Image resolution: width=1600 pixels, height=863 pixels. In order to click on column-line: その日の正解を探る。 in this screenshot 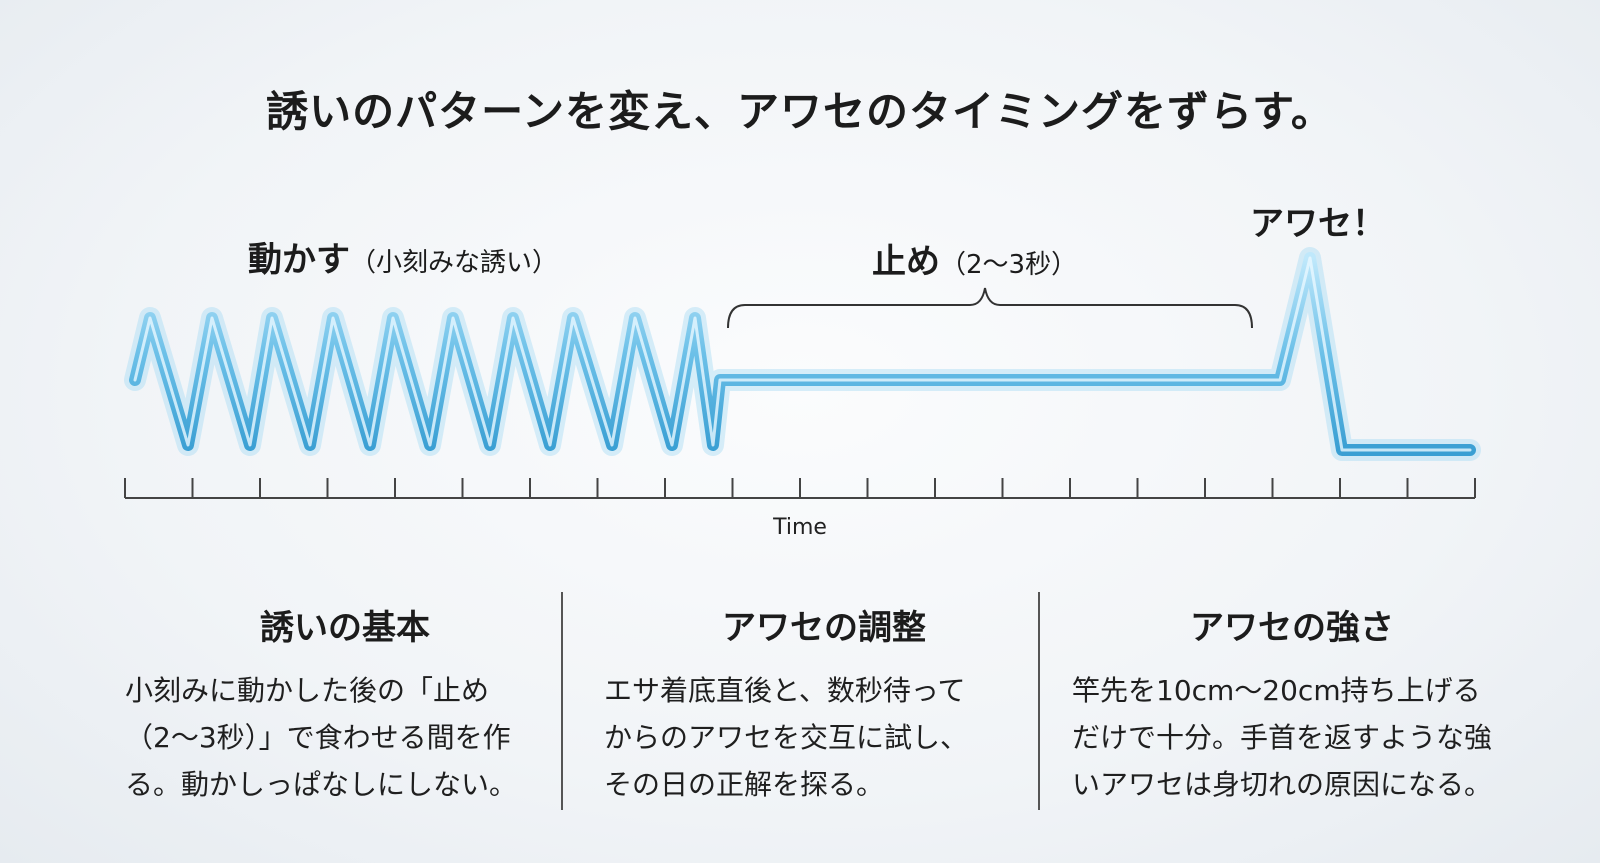, I will do `click(744, 784)`.